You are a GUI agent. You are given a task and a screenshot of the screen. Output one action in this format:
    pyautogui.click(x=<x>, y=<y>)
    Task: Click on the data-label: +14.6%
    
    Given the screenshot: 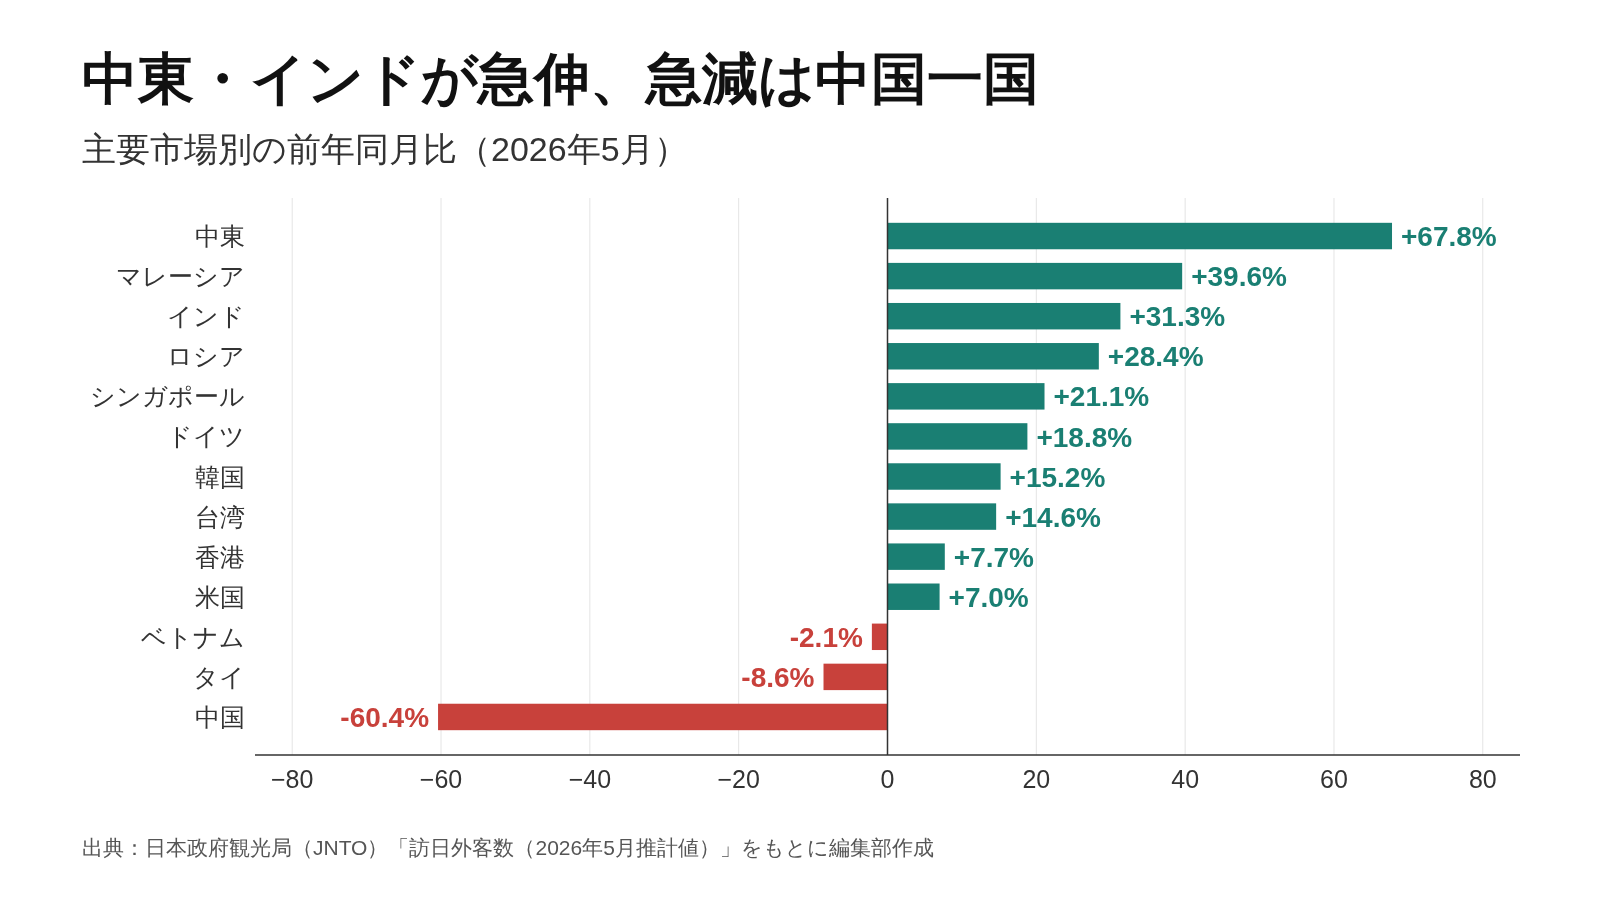 What is the action you would take?
    pyautogui.click(x=1053, y=517)
    